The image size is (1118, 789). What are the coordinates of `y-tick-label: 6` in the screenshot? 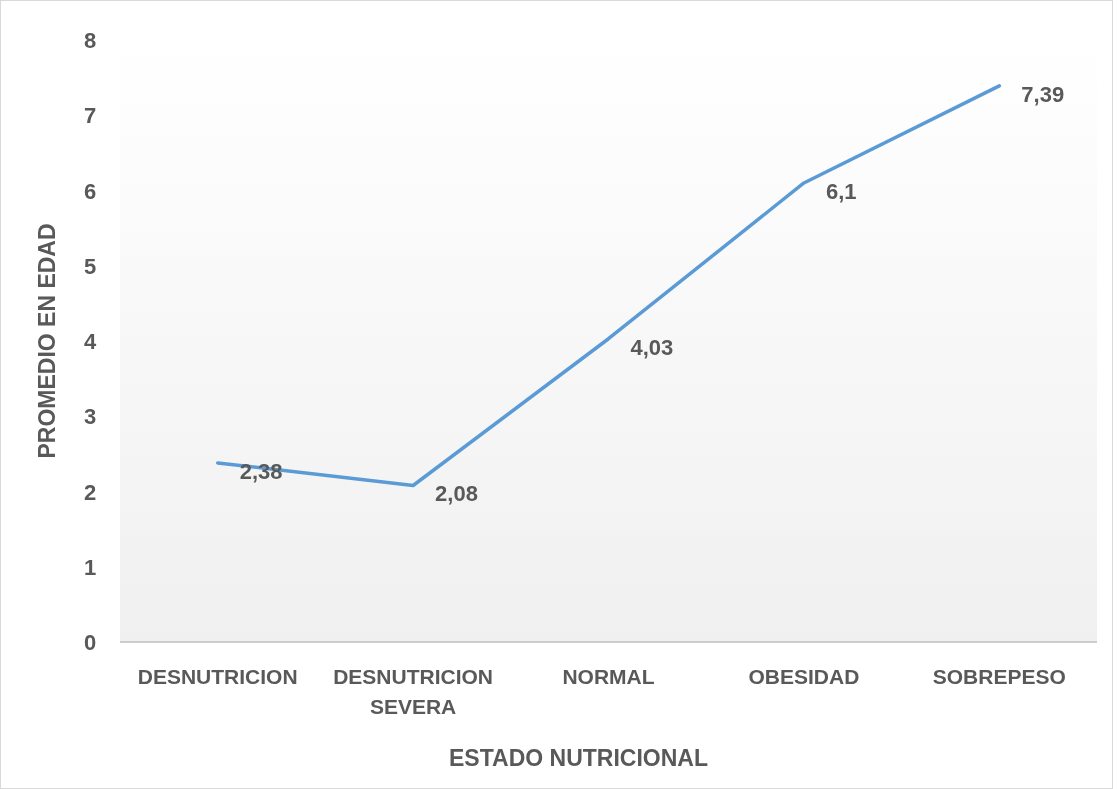 It's located at (90, 191).